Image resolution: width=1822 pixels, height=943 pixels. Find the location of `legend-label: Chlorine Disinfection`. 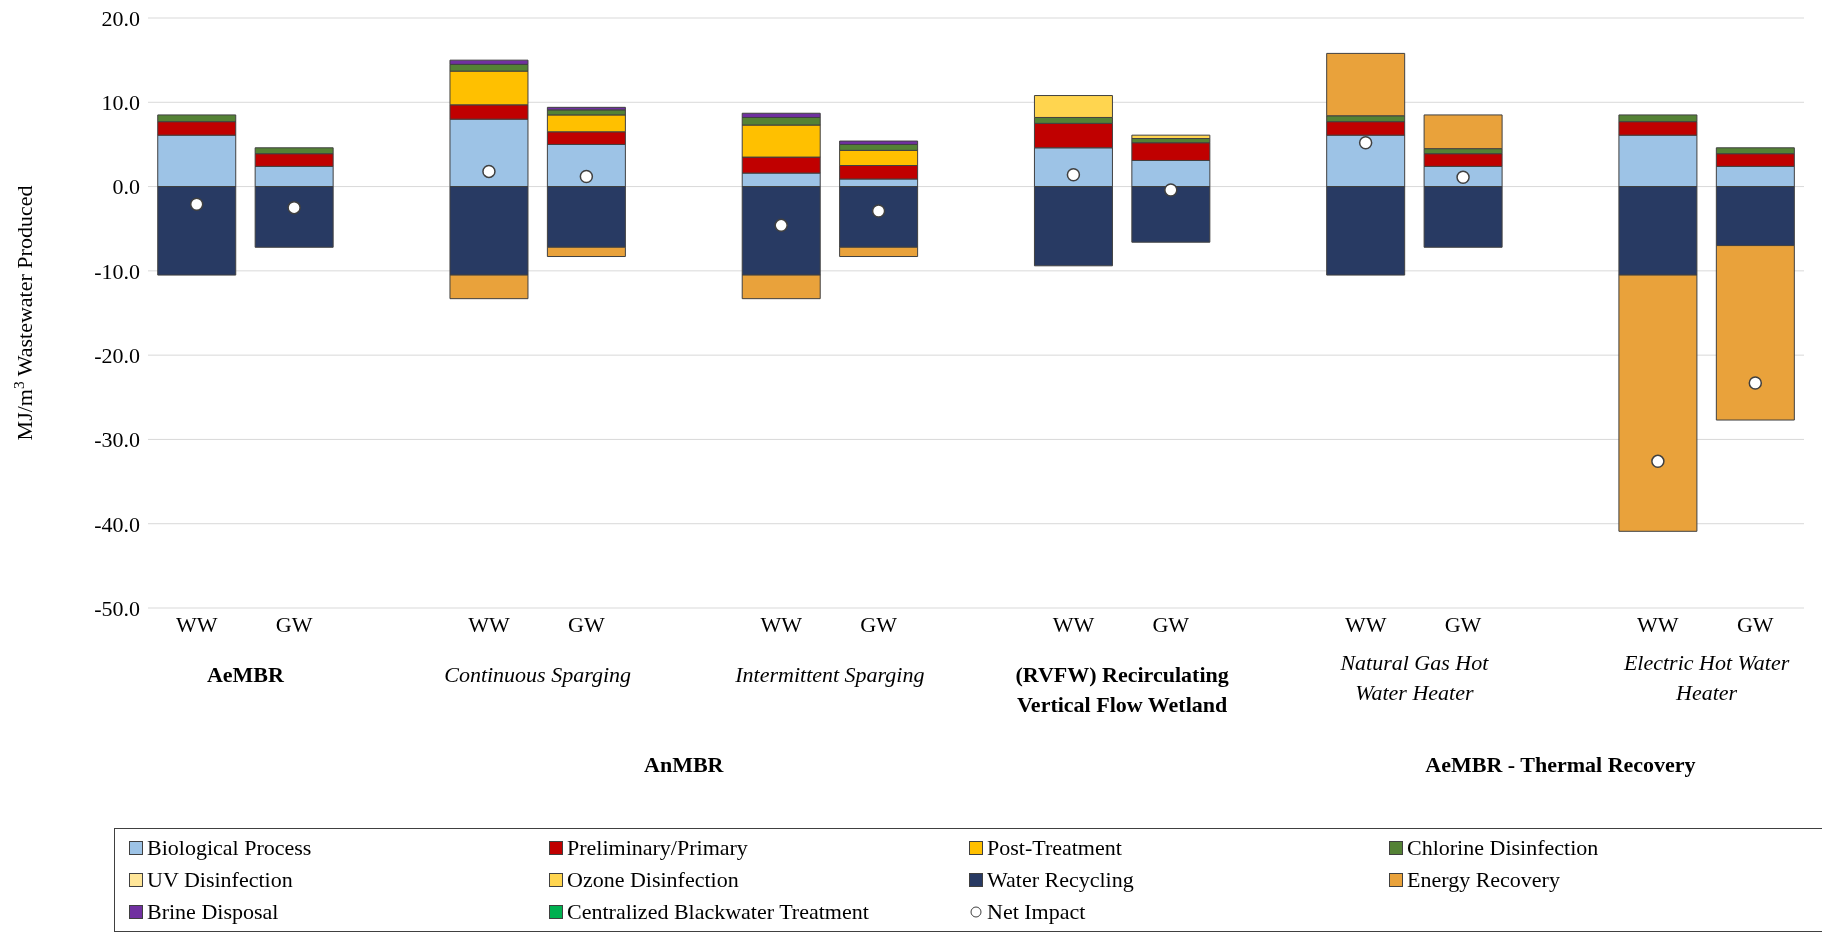

legend-label: Chlorine Disinfection is located at coordinates (1503, 848).